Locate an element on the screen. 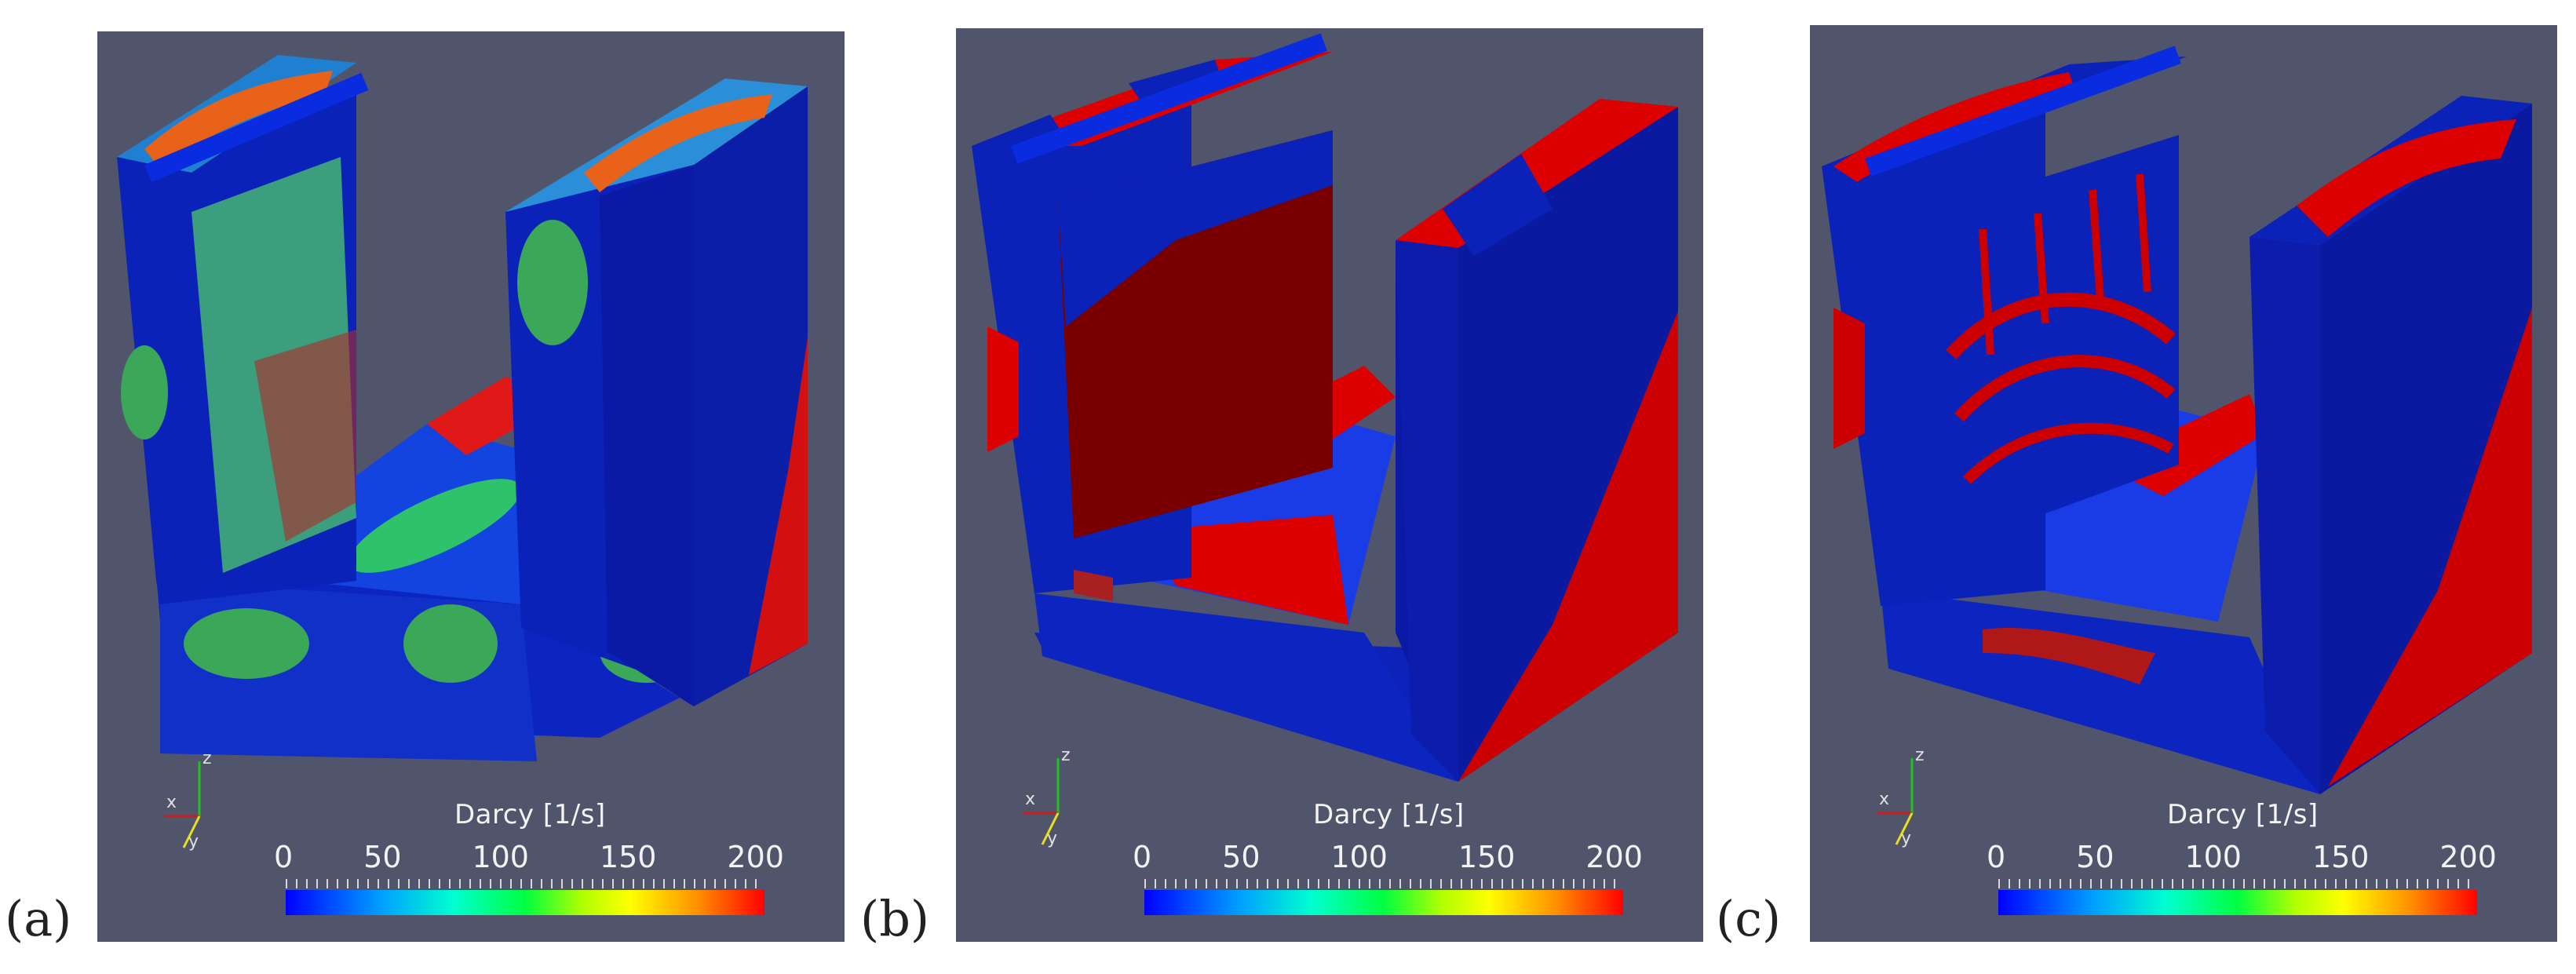  panel-a-left-top-red is located at coordinates (238, 120).